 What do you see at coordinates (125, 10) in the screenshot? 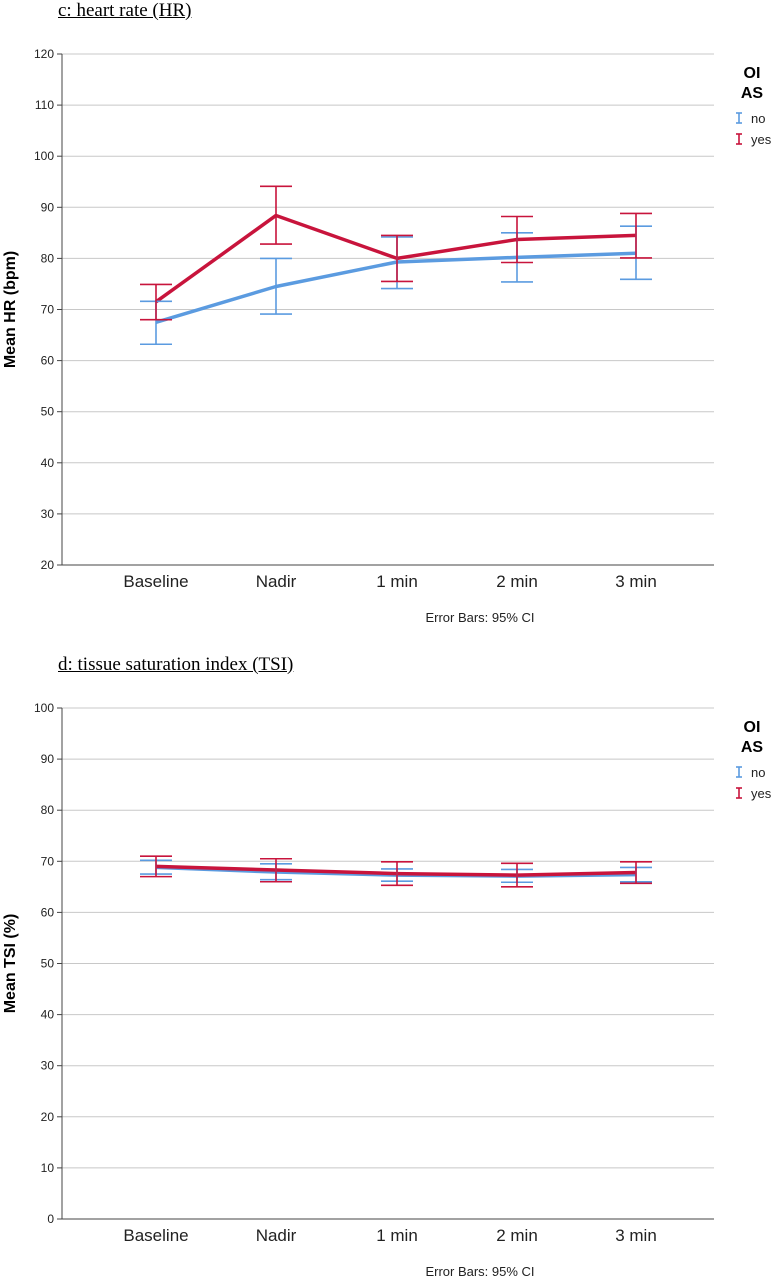
I see `chart-c-title: c: heart rate (HR)` at bounding box center [125, 10].